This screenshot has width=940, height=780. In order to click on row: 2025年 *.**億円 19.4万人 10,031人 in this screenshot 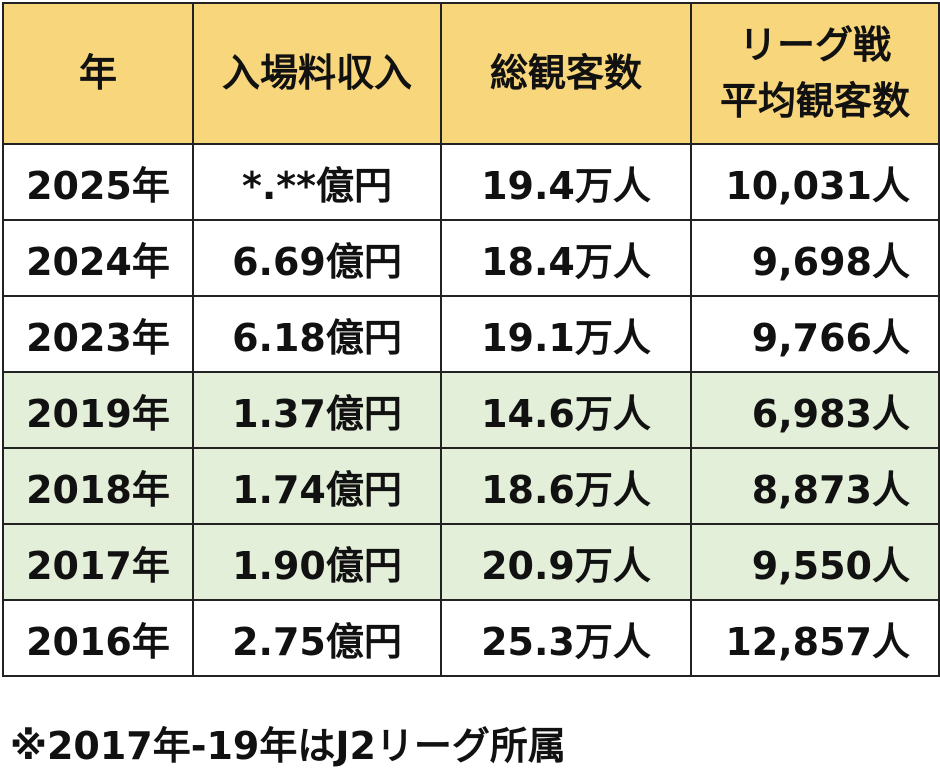, I will do `click(471, 182)`.